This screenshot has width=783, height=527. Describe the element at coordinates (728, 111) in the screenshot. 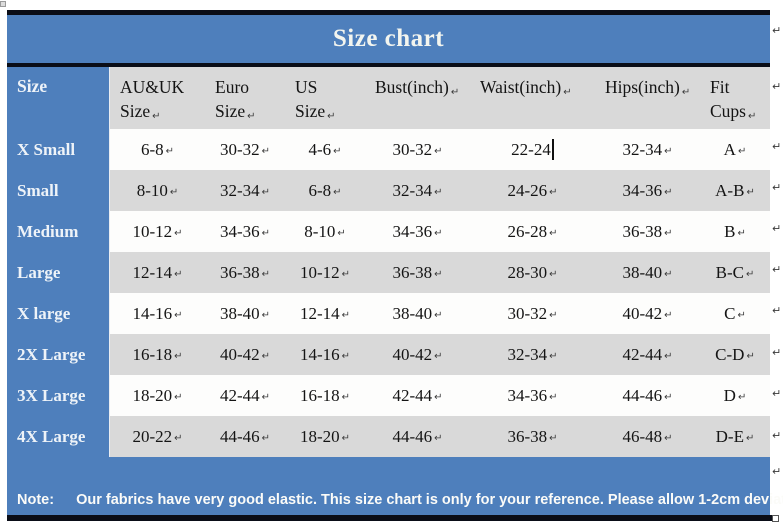

I see `column-header-text: Cups` at that location.